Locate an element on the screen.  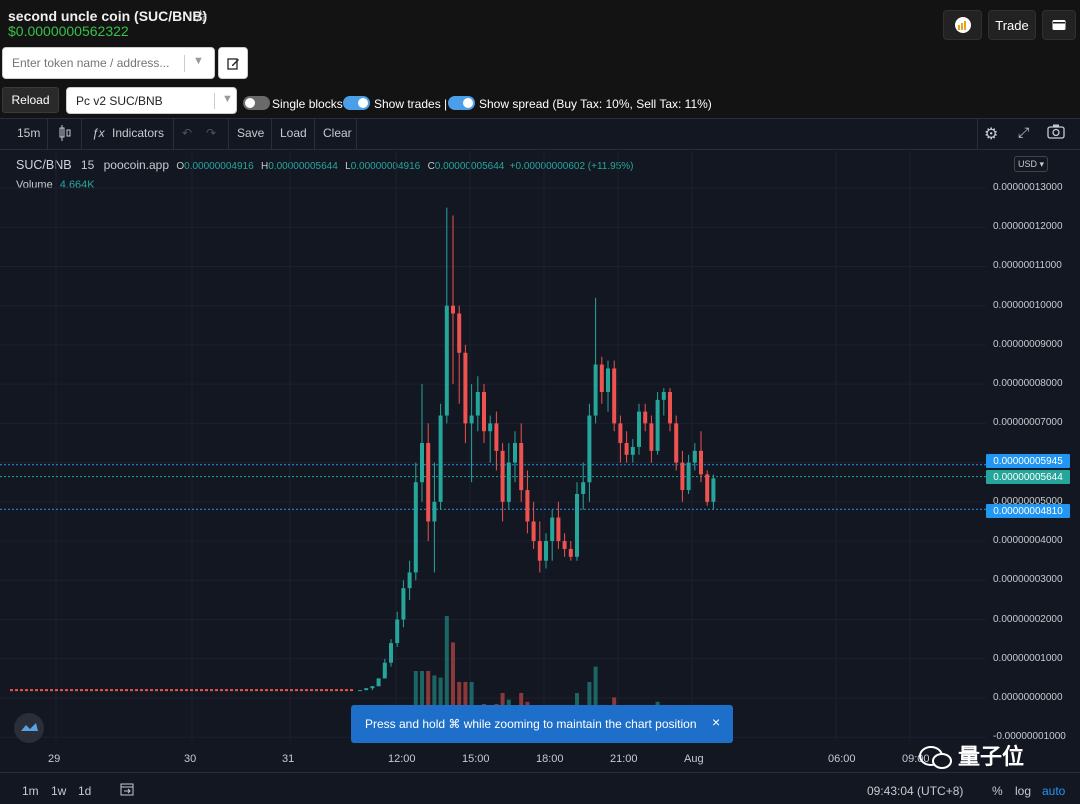
range-1d-button: 1d is located at coordinates (85, 791).